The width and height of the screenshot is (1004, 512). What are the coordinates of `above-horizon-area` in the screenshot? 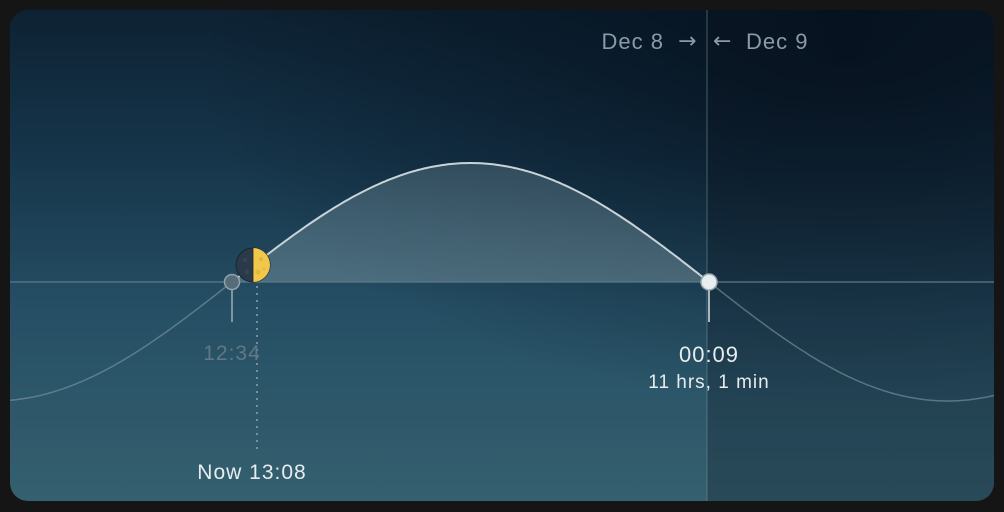 It's located at (470, 222).